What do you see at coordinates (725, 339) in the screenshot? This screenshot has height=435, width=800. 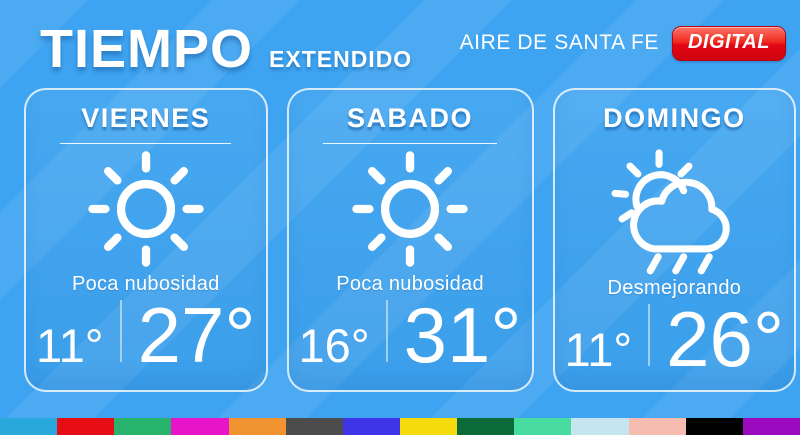 I see `temp-max: 26°` at bounding box center [725, 339].